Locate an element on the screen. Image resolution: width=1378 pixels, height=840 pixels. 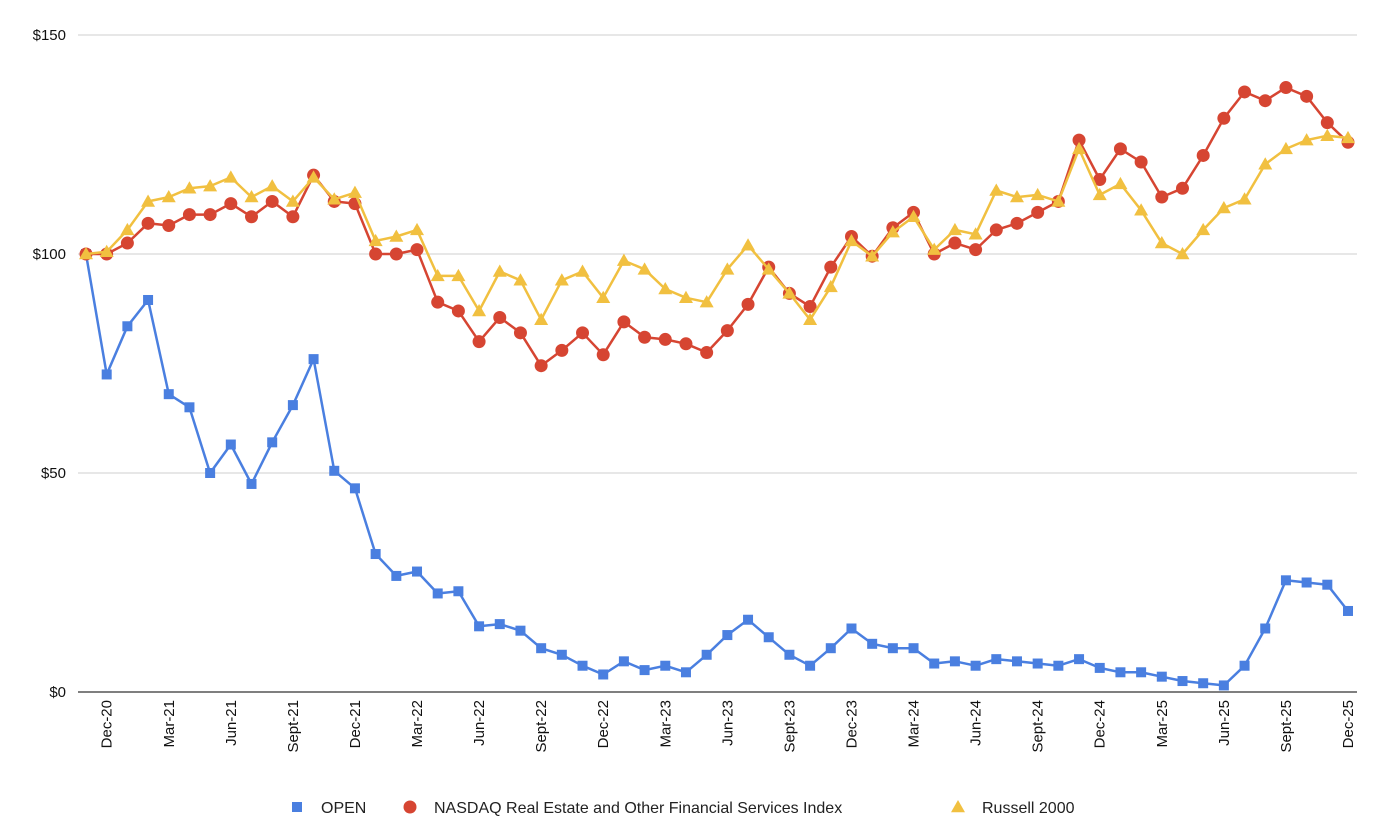
legend-item-open: OPEN is located at coordinates (329, 808).